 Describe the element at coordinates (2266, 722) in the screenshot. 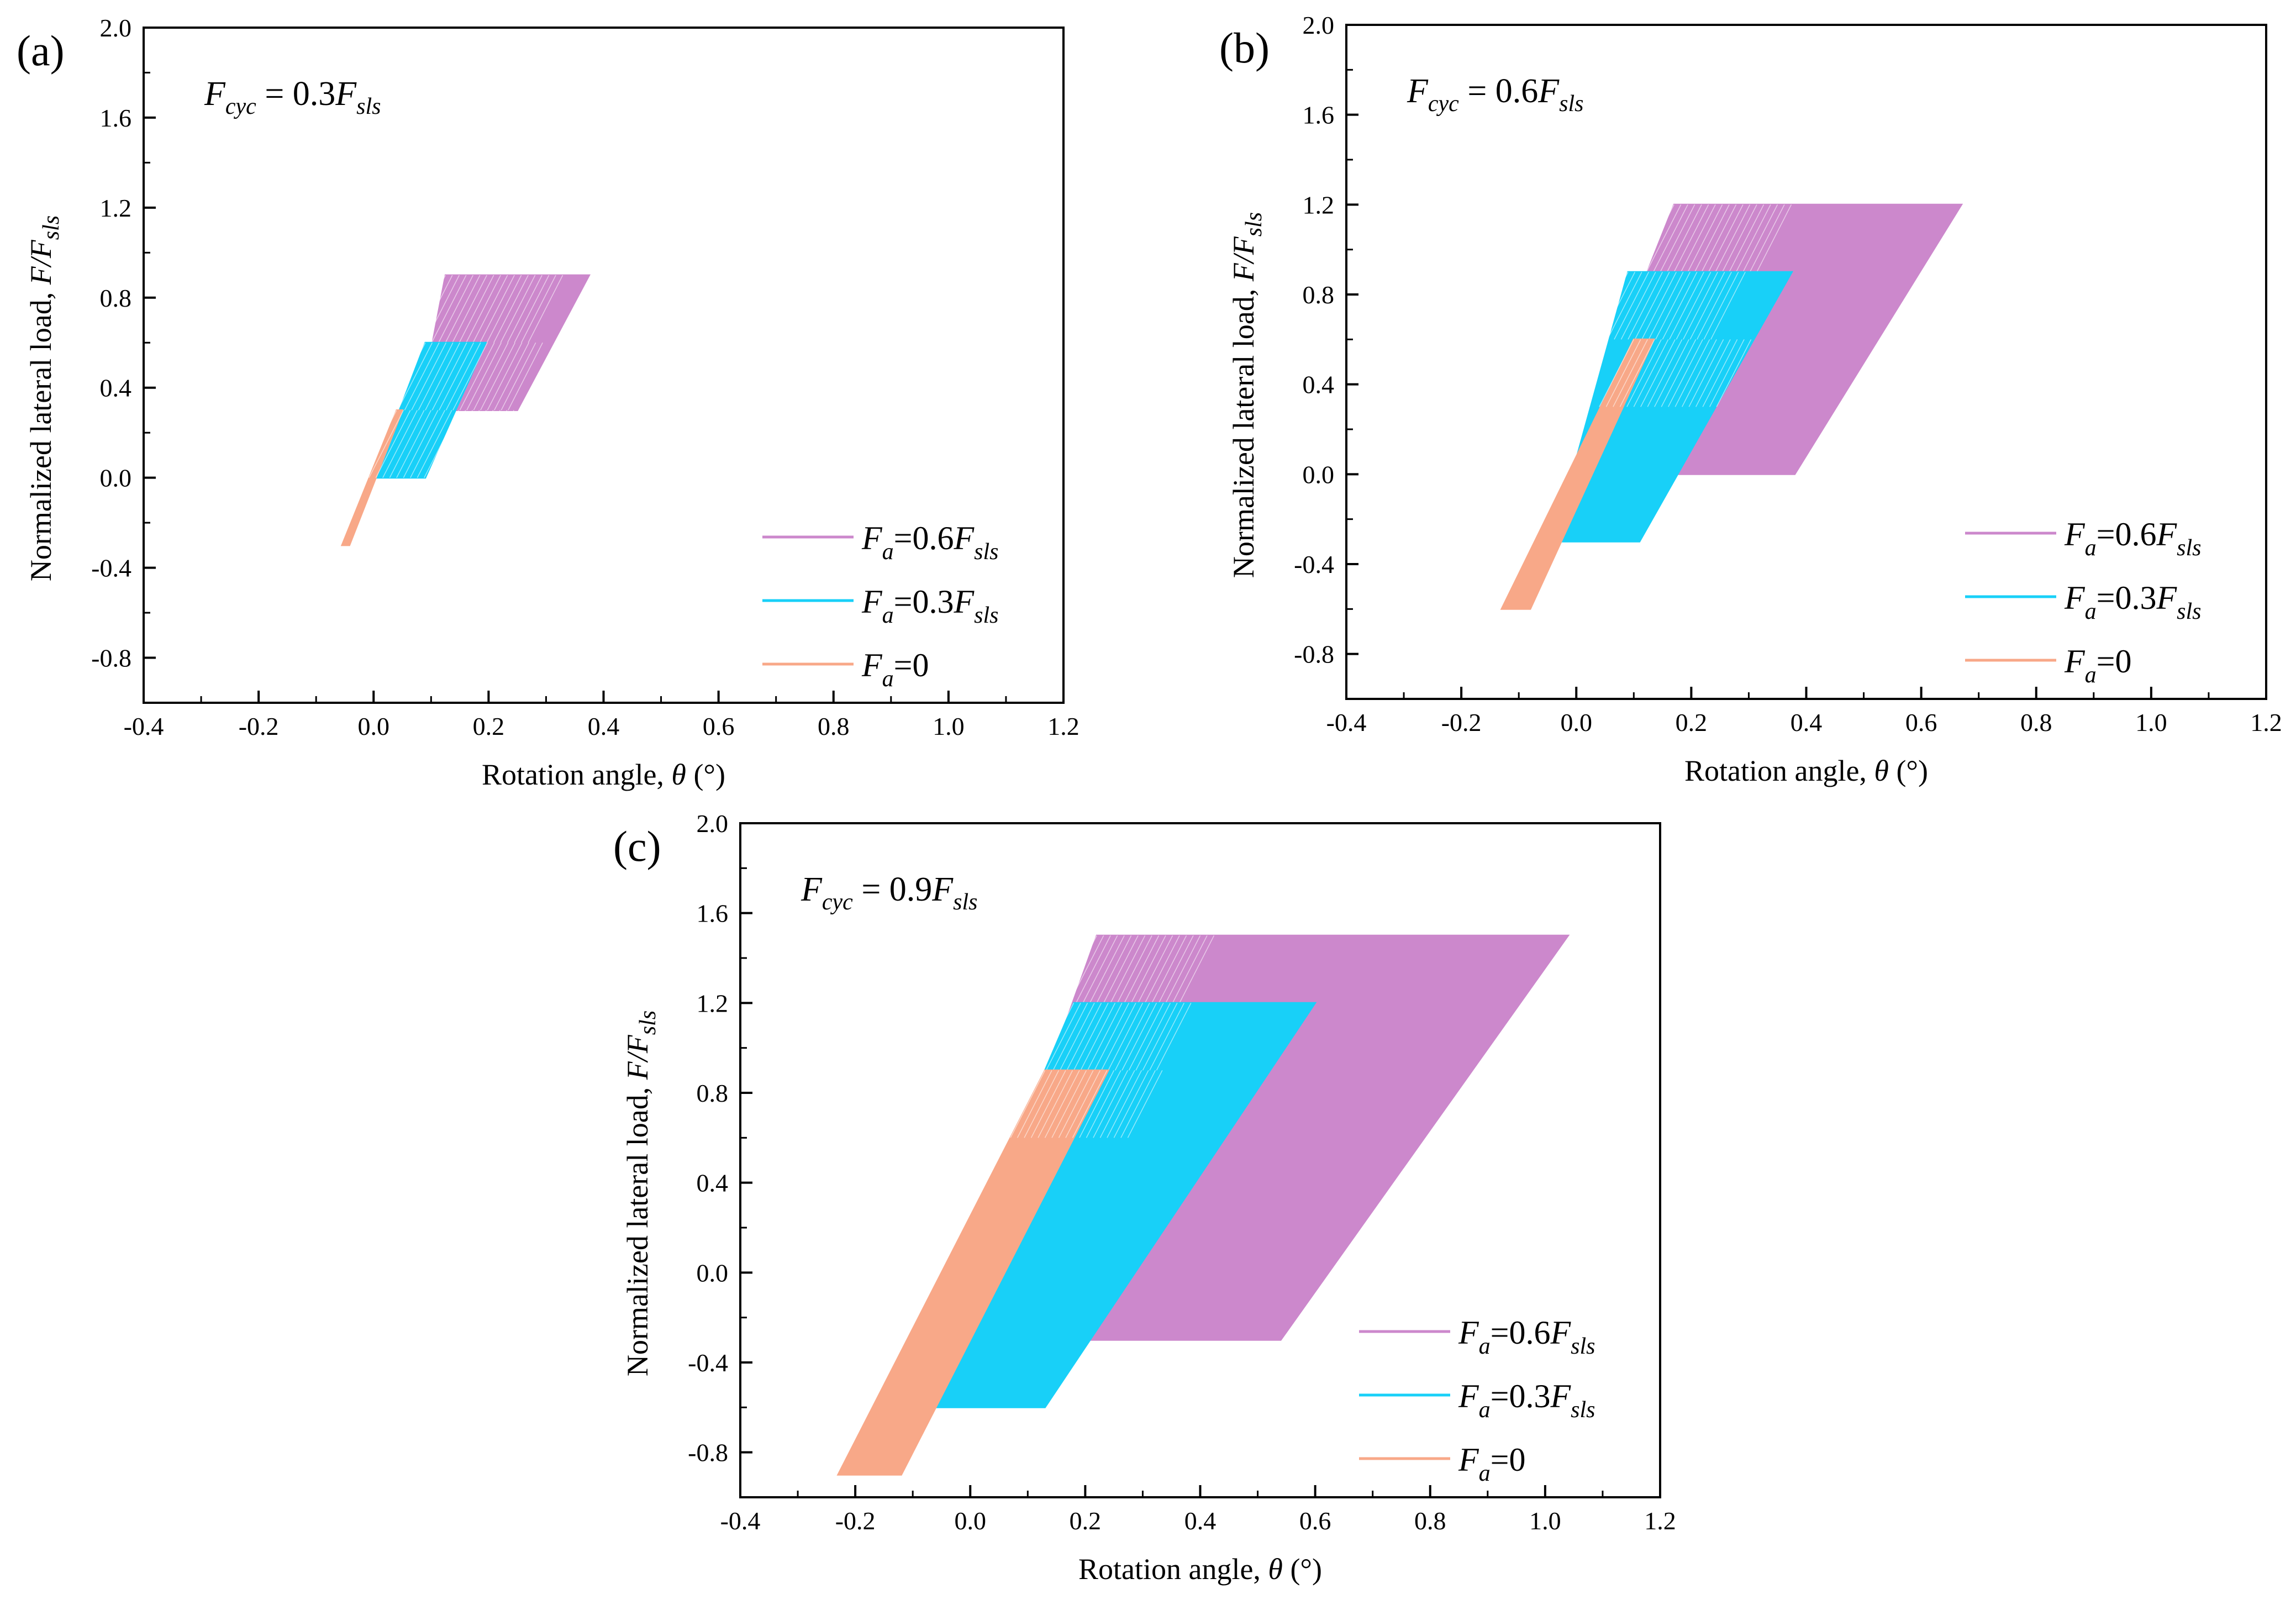

I see `x-tick-label: 1.2` at that location.